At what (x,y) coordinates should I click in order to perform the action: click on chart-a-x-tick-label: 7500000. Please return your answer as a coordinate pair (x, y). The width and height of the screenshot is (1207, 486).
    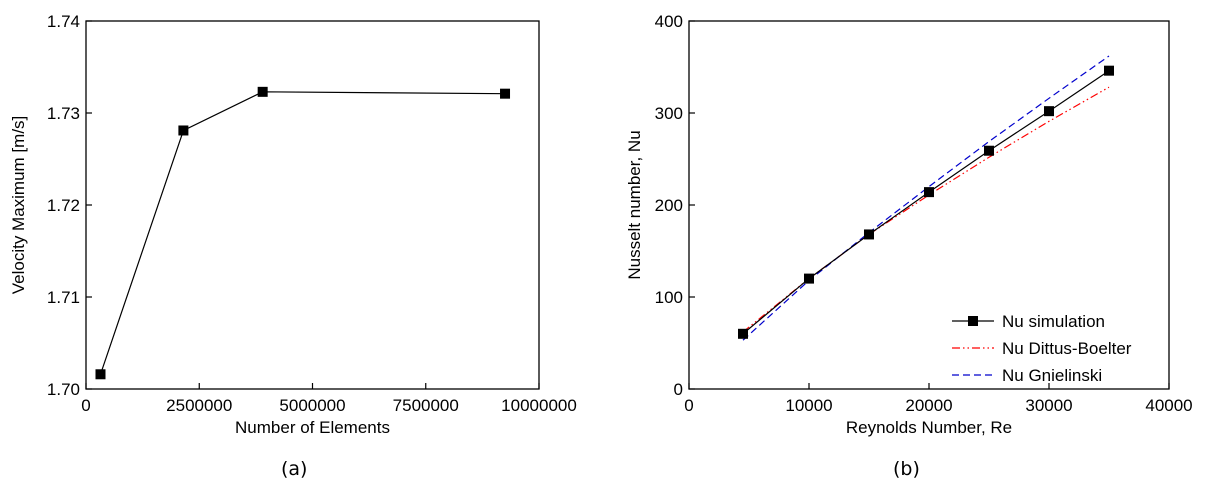
    Looking at the image, I should click on (426, 405).